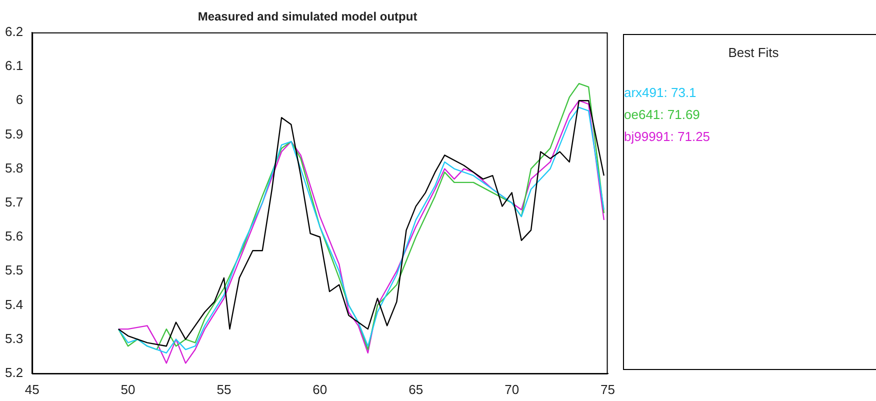  Describe the element at coordinates (14, 338) in the screenshot. I see `y-tick-label: 5.3` at that location.